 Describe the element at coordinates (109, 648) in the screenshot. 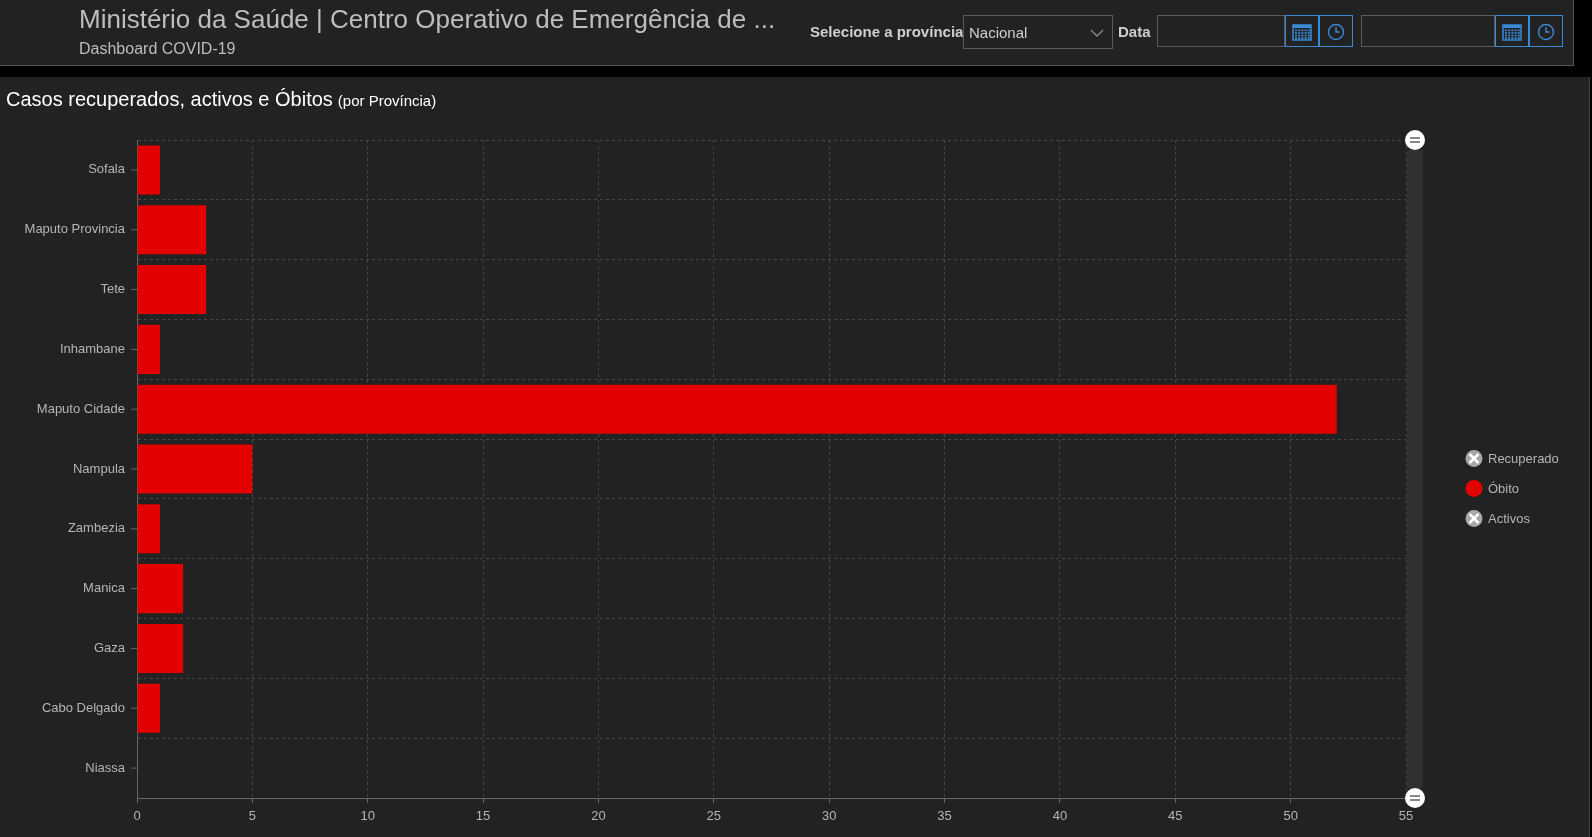

I see `y-tick-label: Gaza` at that location.